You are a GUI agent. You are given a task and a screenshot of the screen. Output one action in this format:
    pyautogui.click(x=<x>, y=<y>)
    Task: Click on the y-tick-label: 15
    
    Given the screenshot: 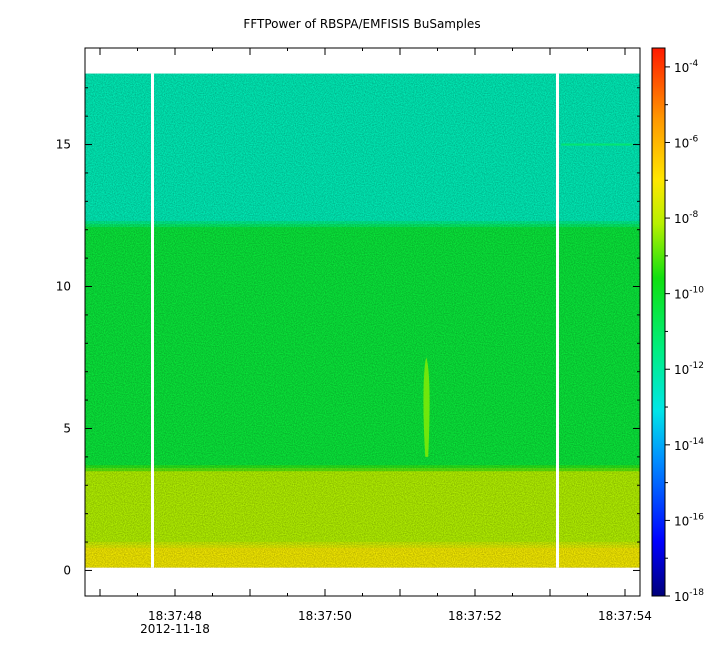 What is the action you would take?
    pyautogui.click(x=63, y=145)
    